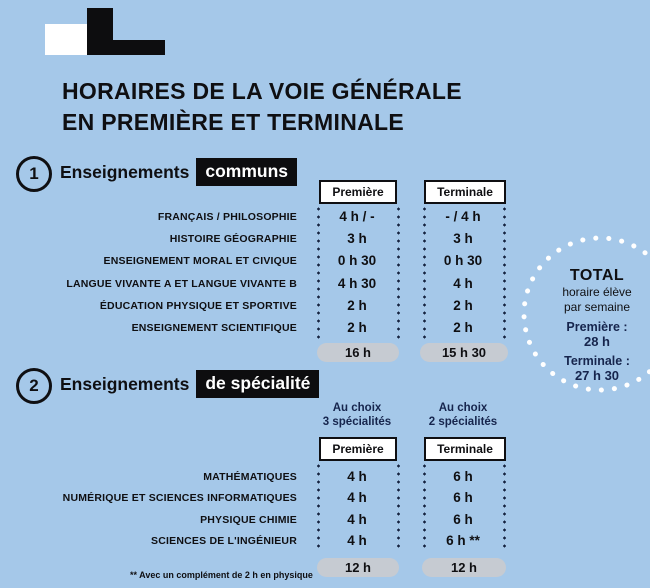  Describe the element at coordinates (463, 238) in the screenshot. I see `row-value-terminale: 3 h` at that location.